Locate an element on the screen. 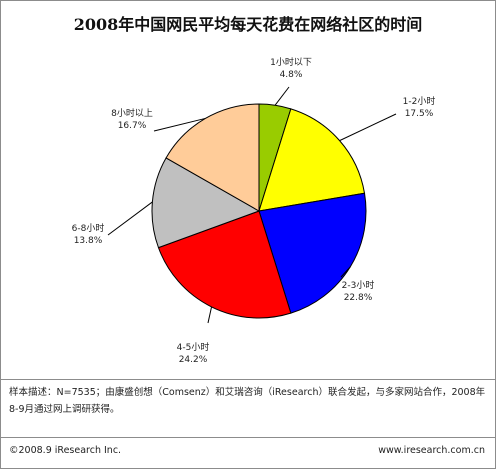 This screenshot has width=496, height=469. slice-value-label: 16.7% is located at coordinates (132, 126).